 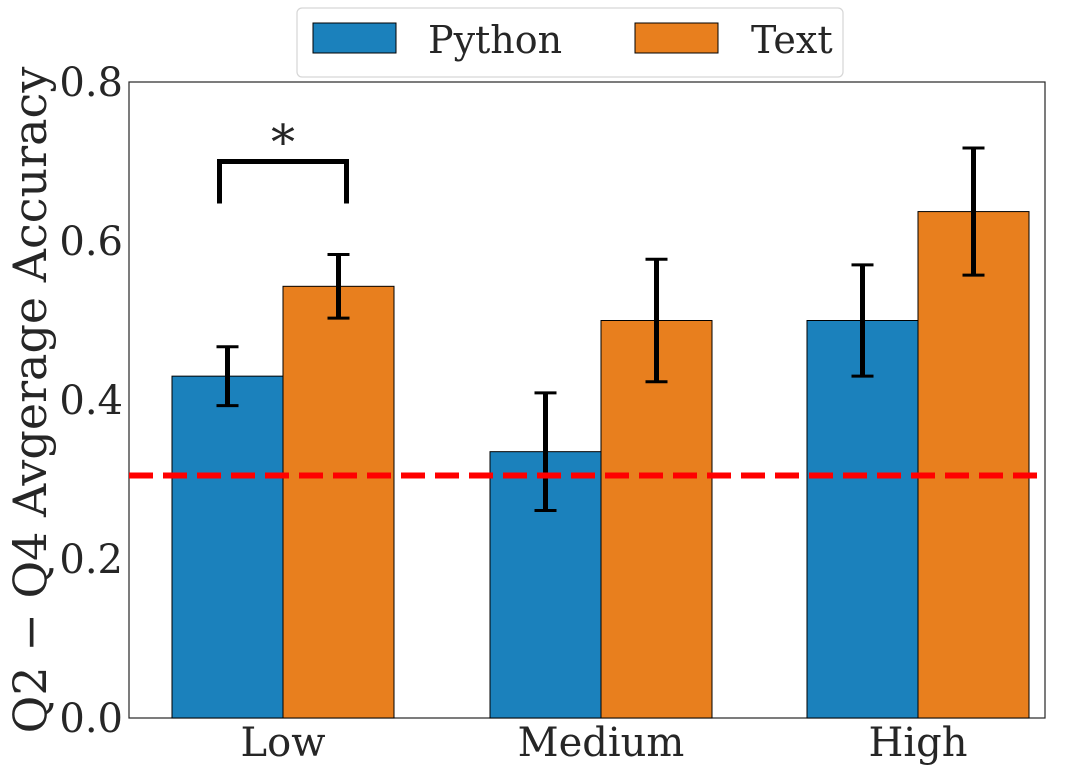 I want to click on x-ticks-layer: Low Medium High, so click(x=604, y=743).